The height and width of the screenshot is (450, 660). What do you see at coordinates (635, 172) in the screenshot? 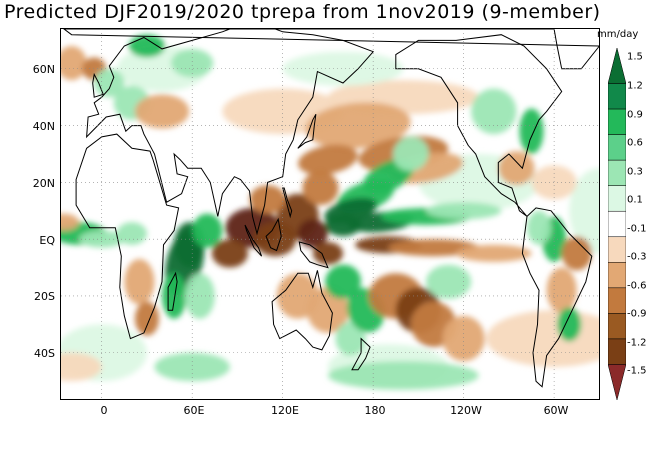
I see `colorbar-label: 0.3` at bounding box center [635, 172].